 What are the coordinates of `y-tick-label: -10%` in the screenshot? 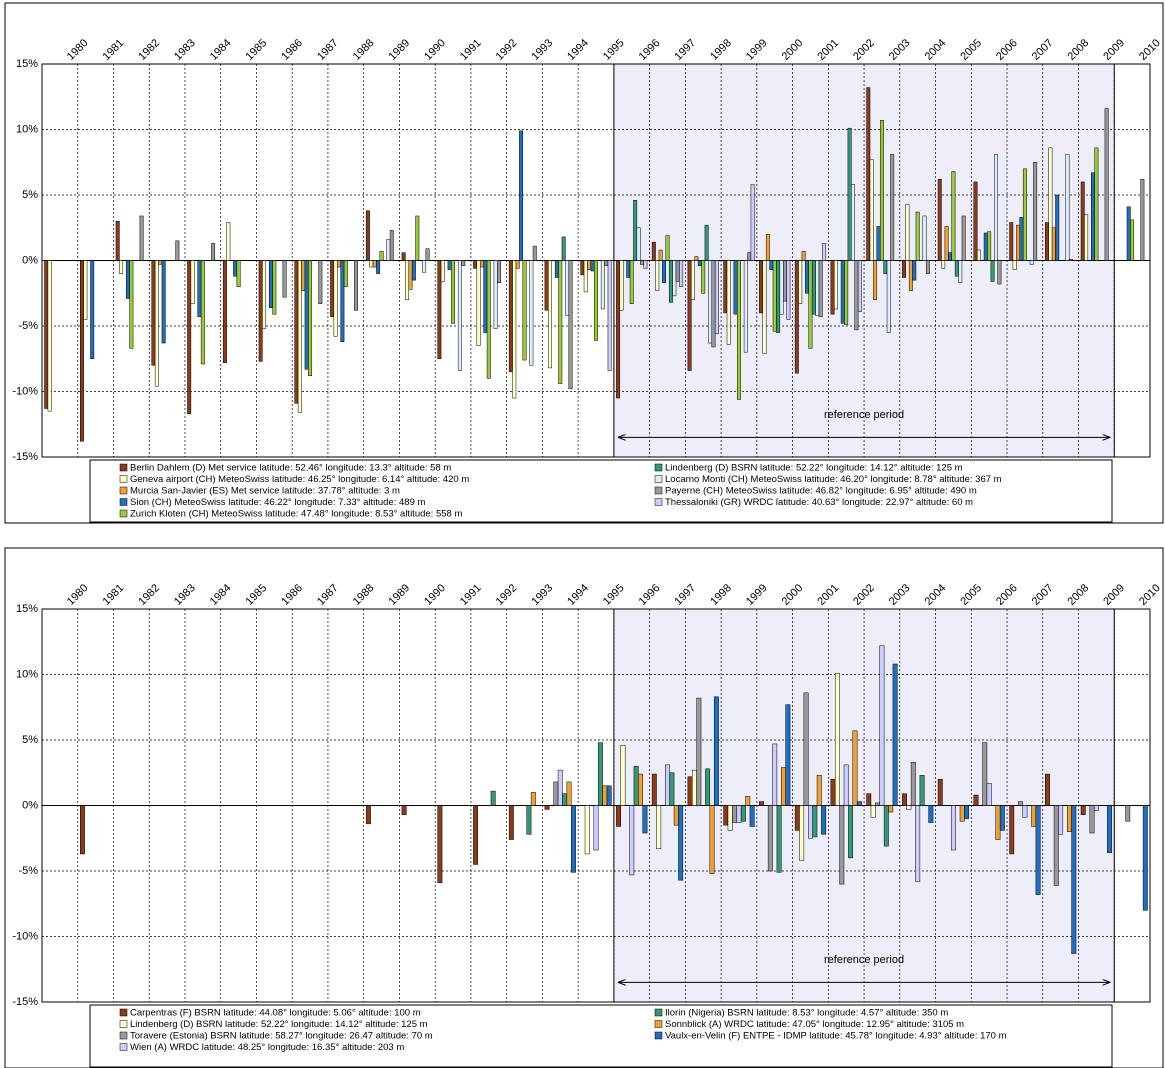 It's located at (25, 936).